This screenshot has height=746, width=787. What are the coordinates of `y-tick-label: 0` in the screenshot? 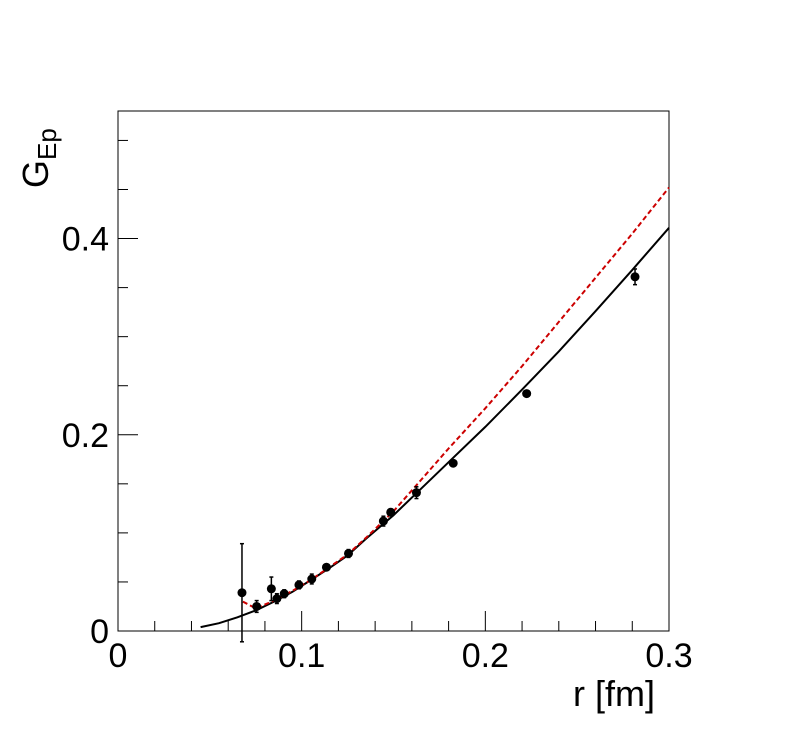 It's located at (99, 632).